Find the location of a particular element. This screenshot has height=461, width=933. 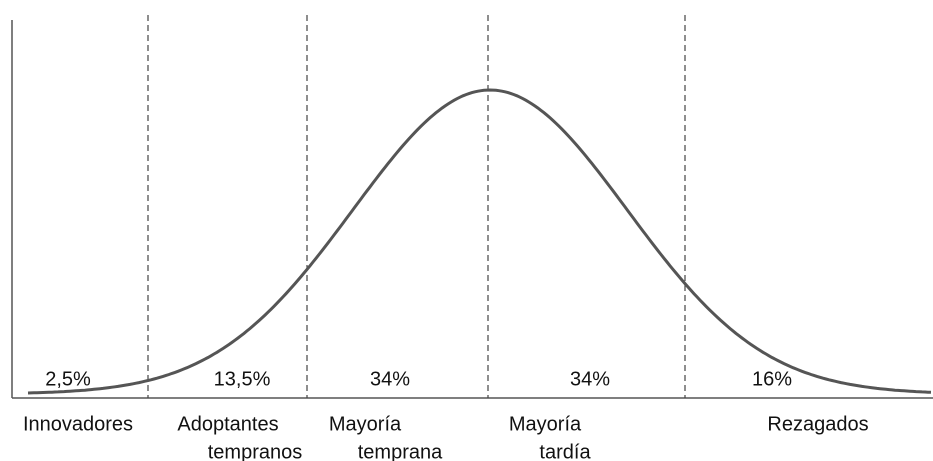

percent-label: 2,5% is located at coordinates (68, 379).